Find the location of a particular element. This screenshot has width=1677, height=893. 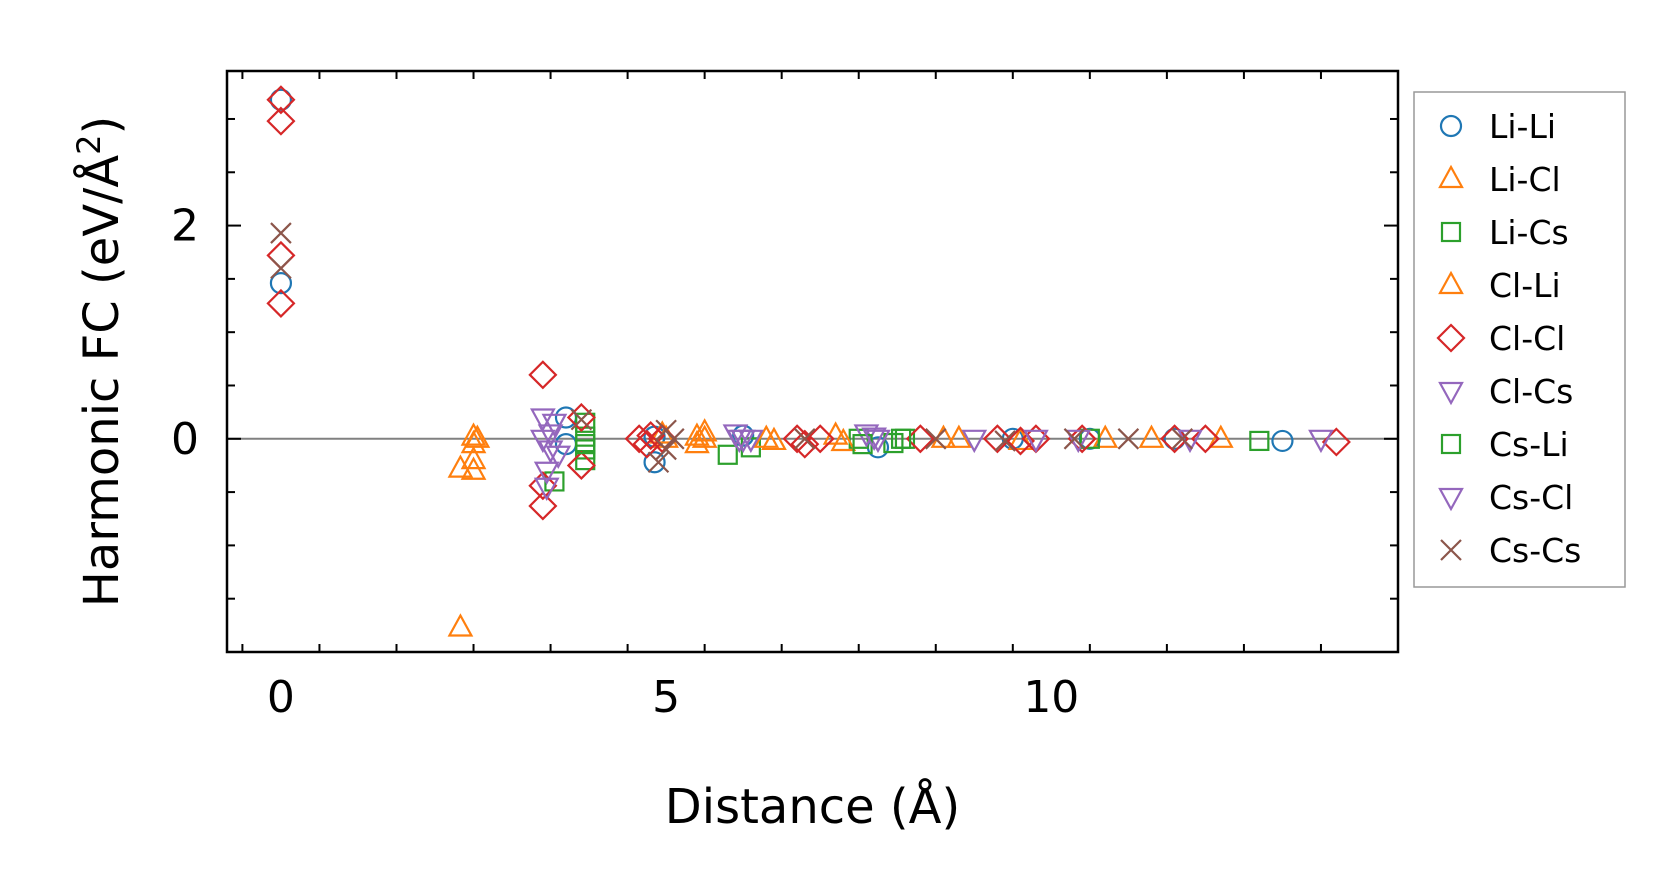

legend-label-li-li: Li-Li is located at coordinates (1522, 126).